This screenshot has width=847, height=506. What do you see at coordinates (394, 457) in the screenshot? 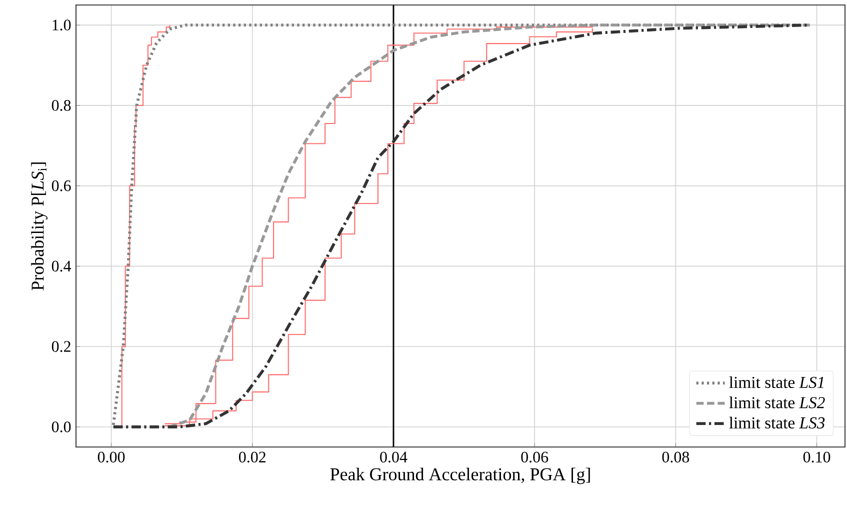
I see `x-tick-label: 0.04` at bounding box center [394, 457].